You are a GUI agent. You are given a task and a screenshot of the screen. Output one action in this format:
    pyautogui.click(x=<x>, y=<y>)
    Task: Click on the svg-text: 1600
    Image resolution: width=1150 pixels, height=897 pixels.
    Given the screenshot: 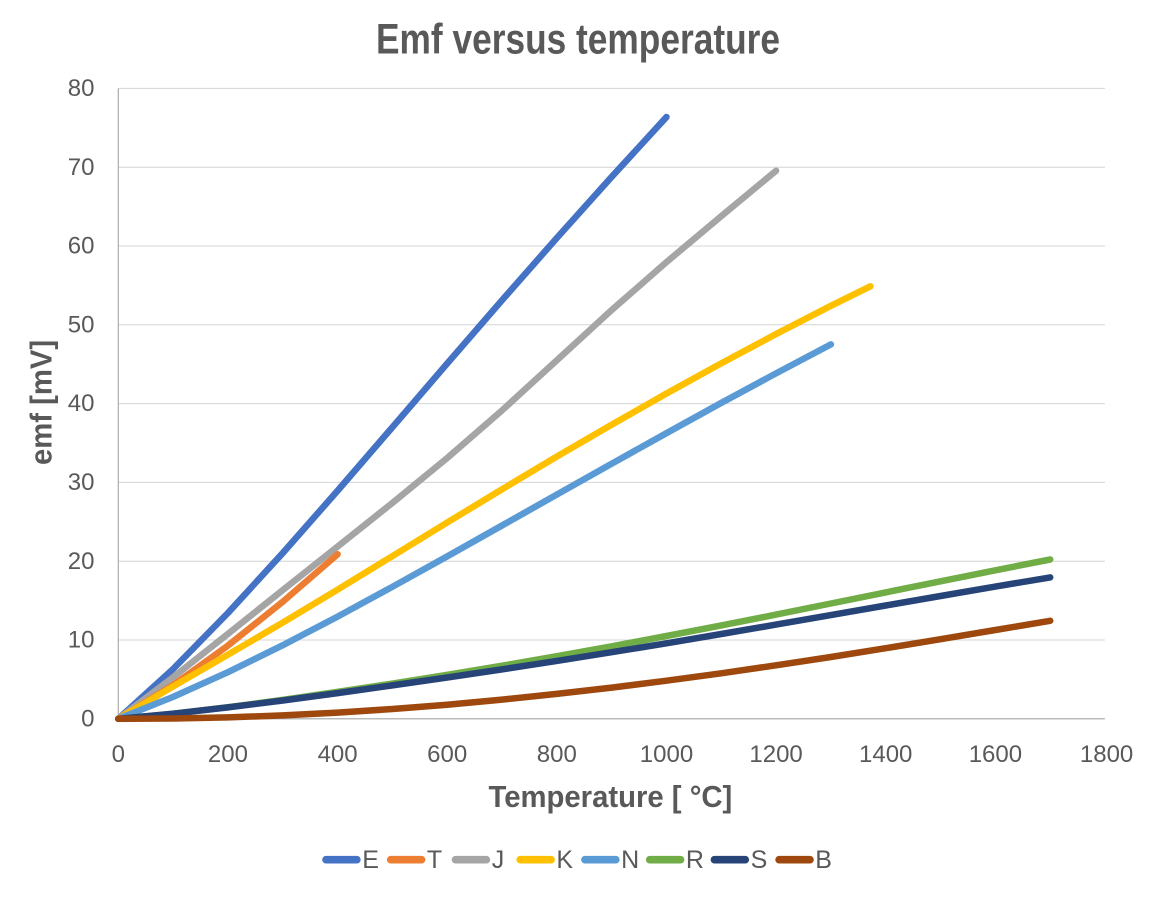 What is the action you would take?
    pyautogui.click(x=995, y=754)
    